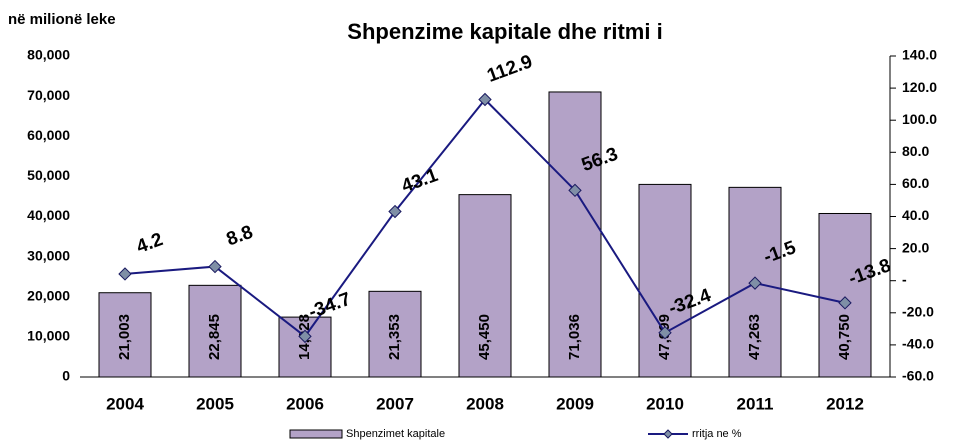 This screenshot has width=960, height=445. What do you see at coordinates (915, 215) in the screenshot?
I see `y2-tick-label: 40.0` at bounding box center [915, 215].